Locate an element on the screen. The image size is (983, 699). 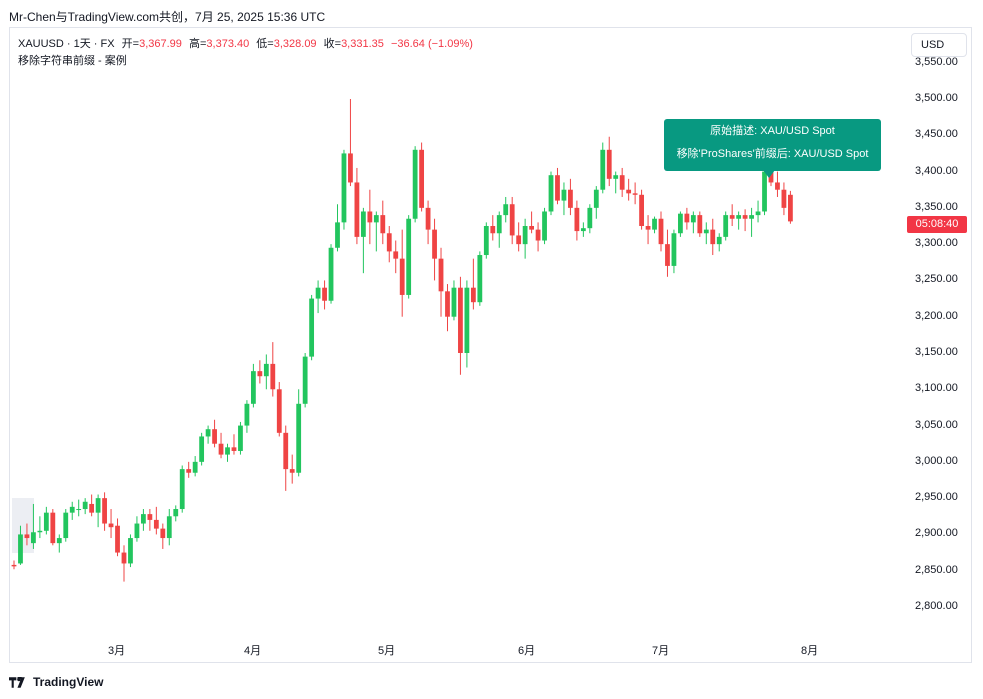
price-tick-label: 3,250.00 is located at coordinates (936, 279).